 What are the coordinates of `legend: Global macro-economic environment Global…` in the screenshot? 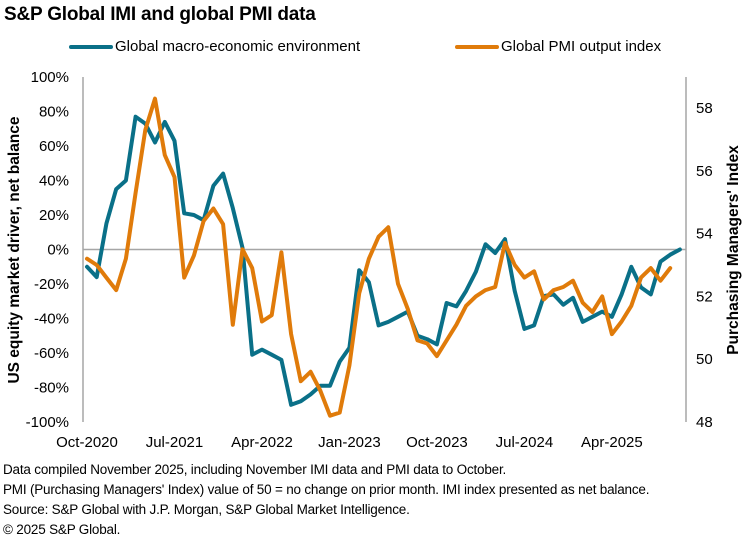 It's located at (372, 49).